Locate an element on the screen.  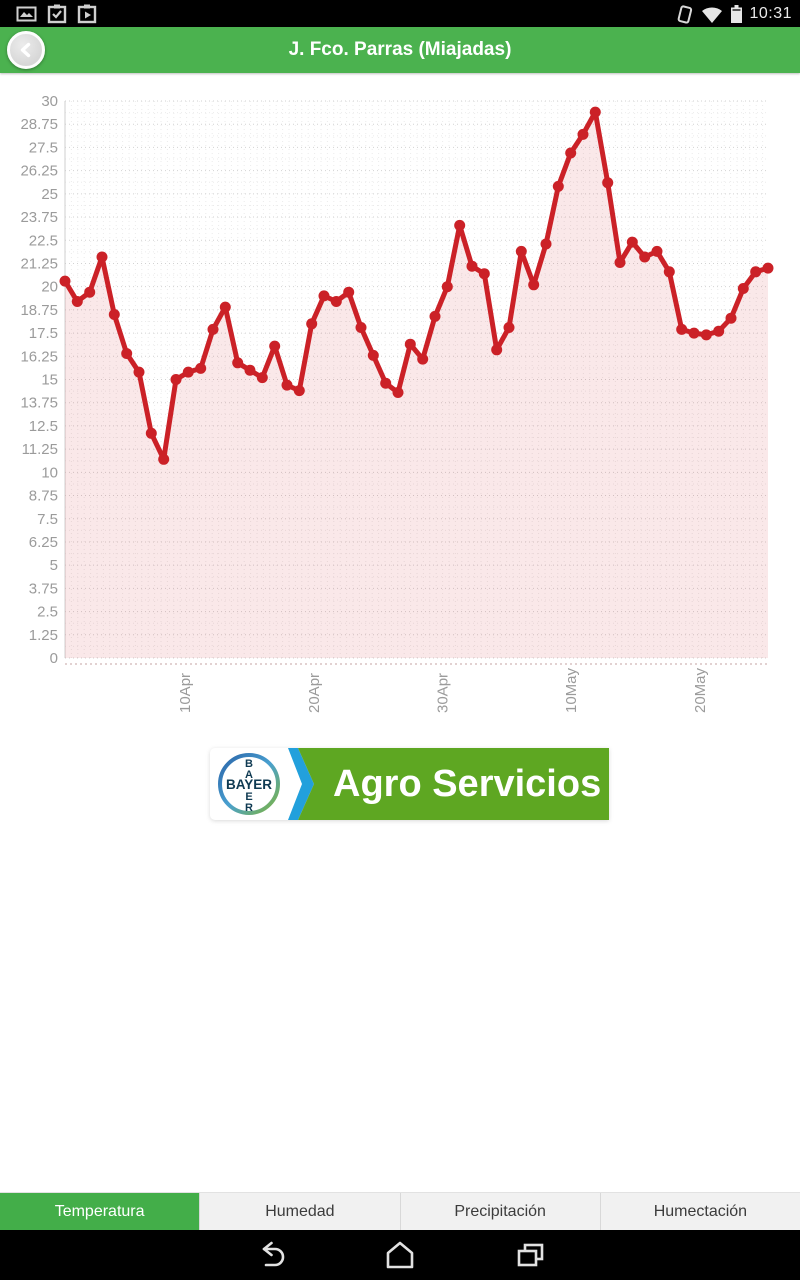
home-icon is located at coordinates (400, 1255).